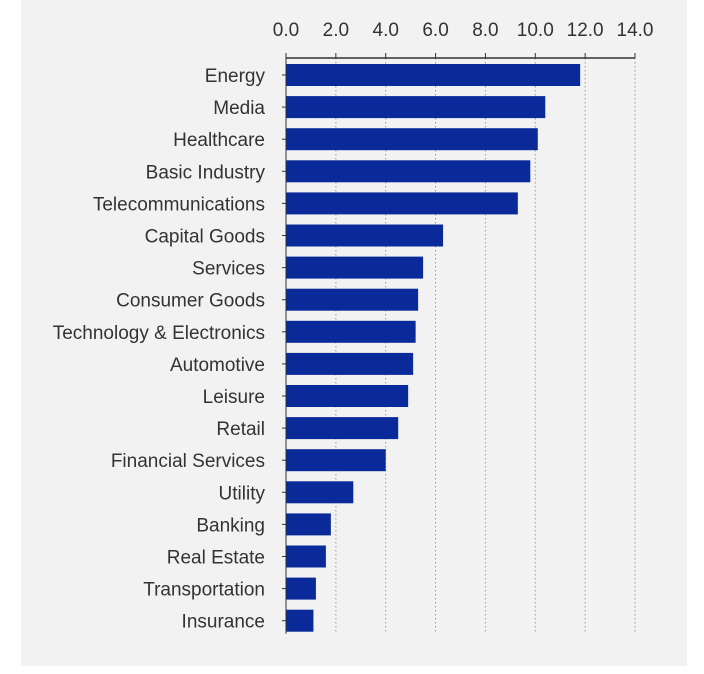  I want to click on x-tick-label: 8.0, so click(485, 30).